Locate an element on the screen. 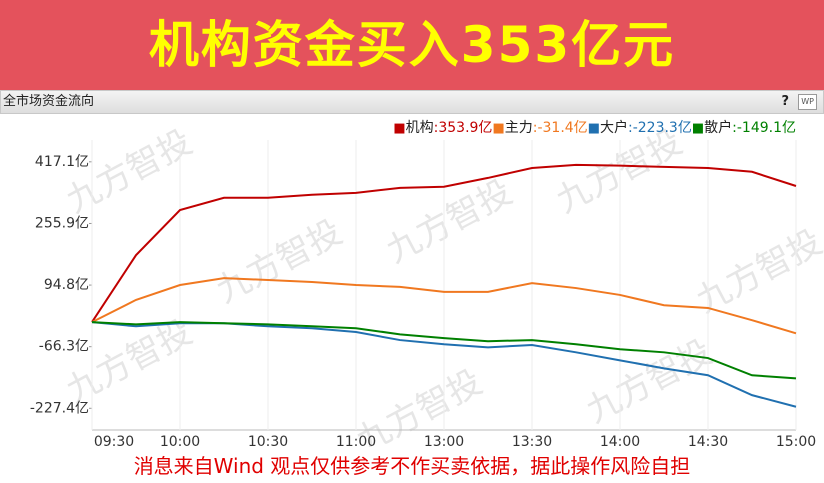 Image resolution: width=824 pixels, height=483 pixels. x-tick-label: 14:00 is located at coordinates (620, 440).